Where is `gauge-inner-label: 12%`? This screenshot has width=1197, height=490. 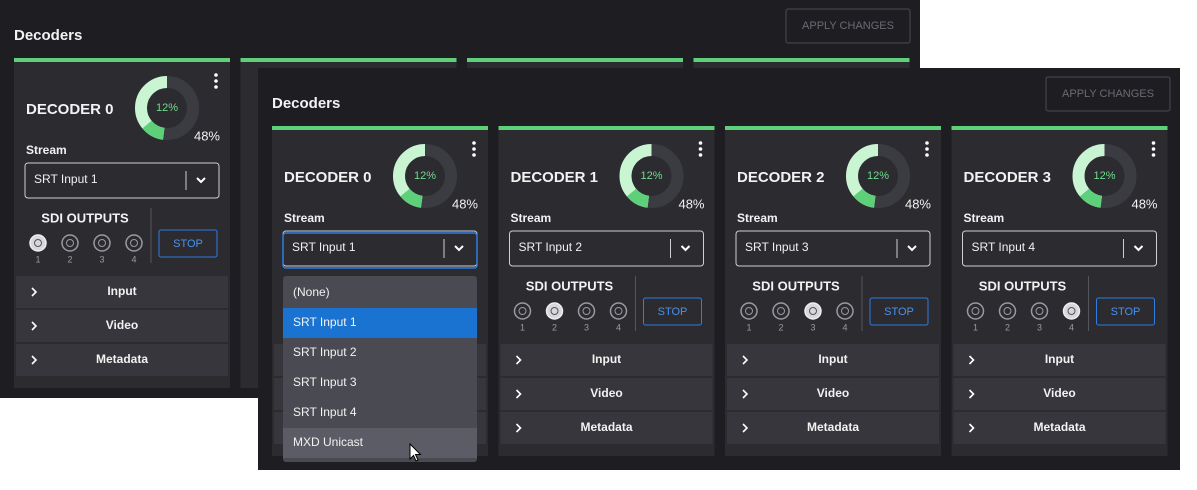 gauge-inner-label: 12% is located at coordinates (878, 176).